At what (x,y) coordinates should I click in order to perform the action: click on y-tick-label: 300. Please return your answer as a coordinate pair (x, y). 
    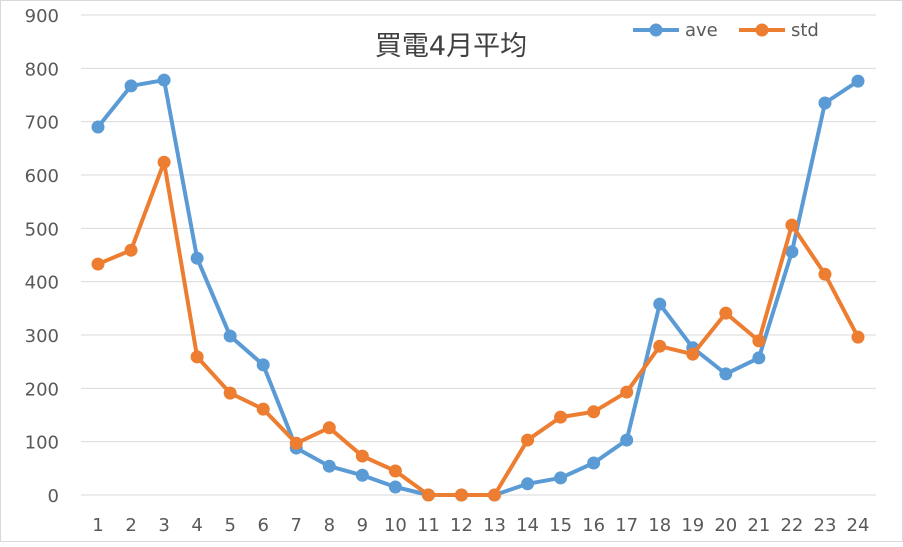
    Looking at the image, I should click on (42, 336).